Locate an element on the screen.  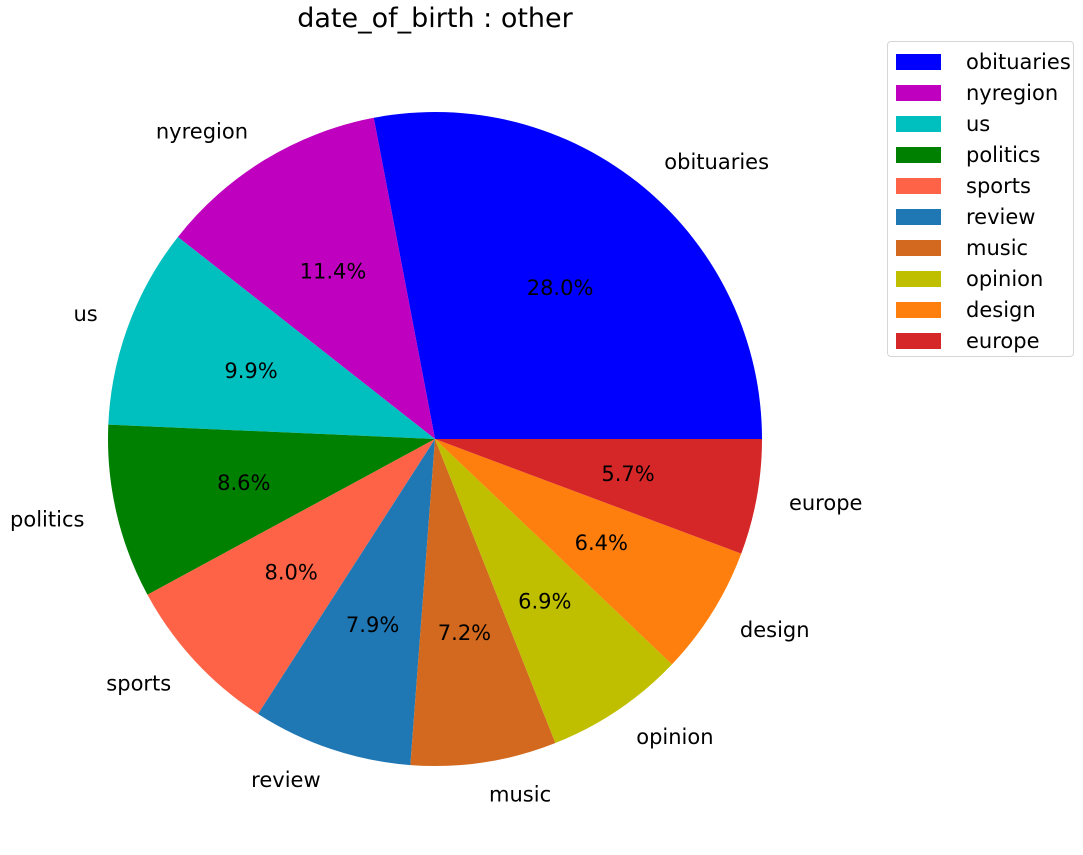
legend-label-sports: sports is located at coordinates (998, 186).